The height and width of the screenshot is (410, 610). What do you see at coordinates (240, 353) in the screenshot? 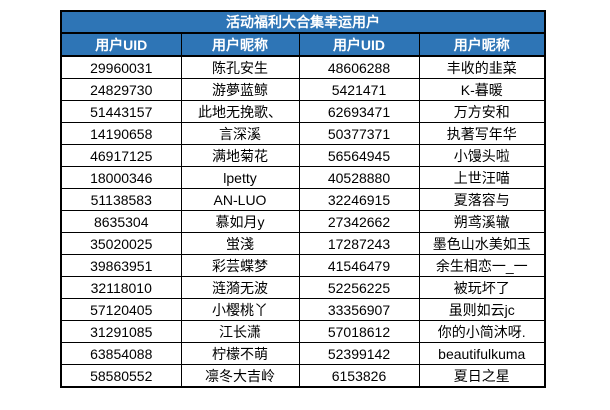
I see `nickname-cell: 柠檬不萌` at bounding box center [240, 353].